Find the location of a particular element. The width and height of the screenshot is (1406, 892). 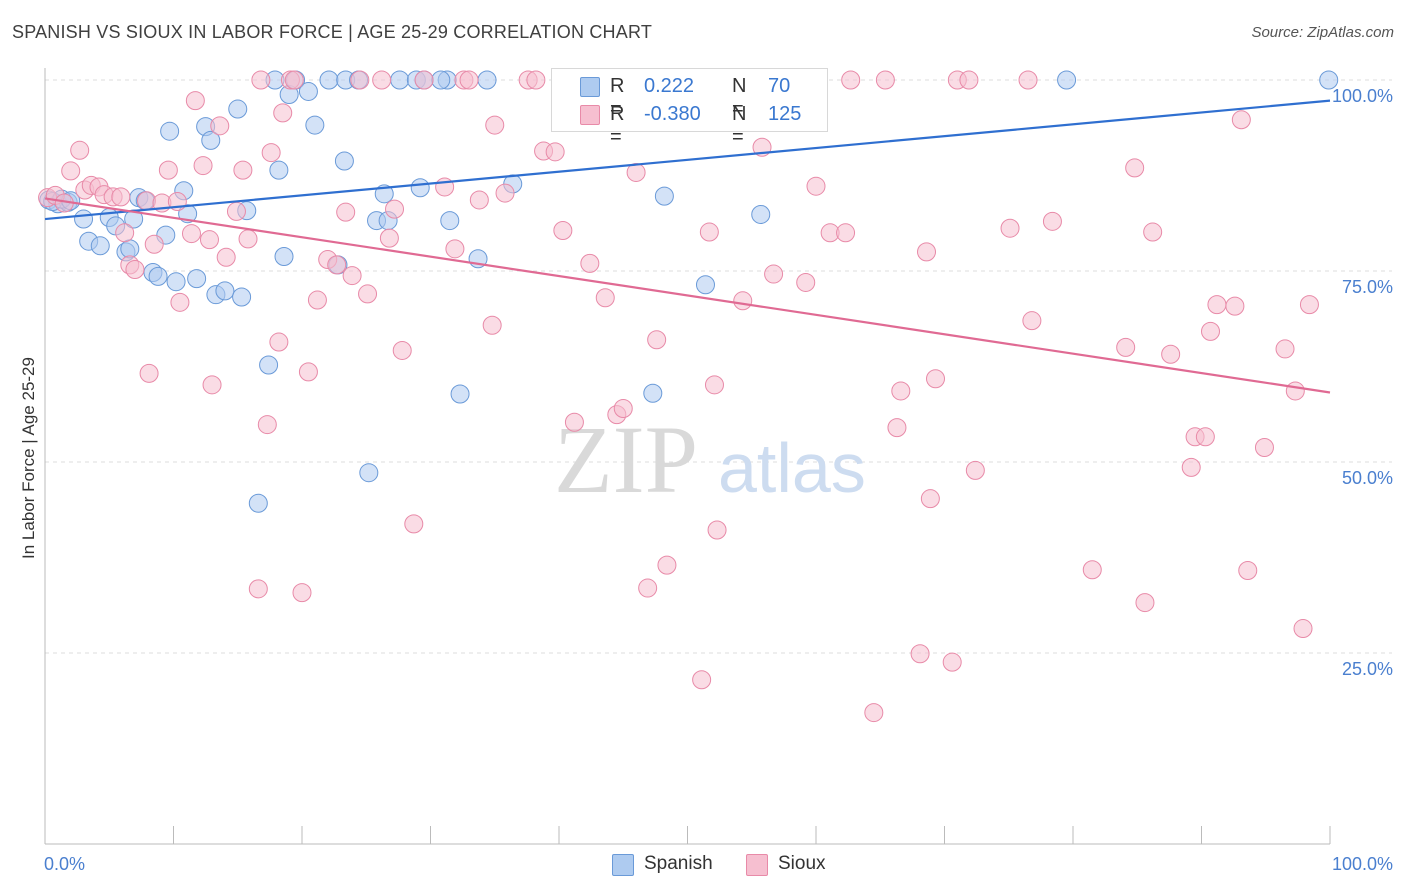

sioux-legend-swatch is located at coordinates (757, 865).